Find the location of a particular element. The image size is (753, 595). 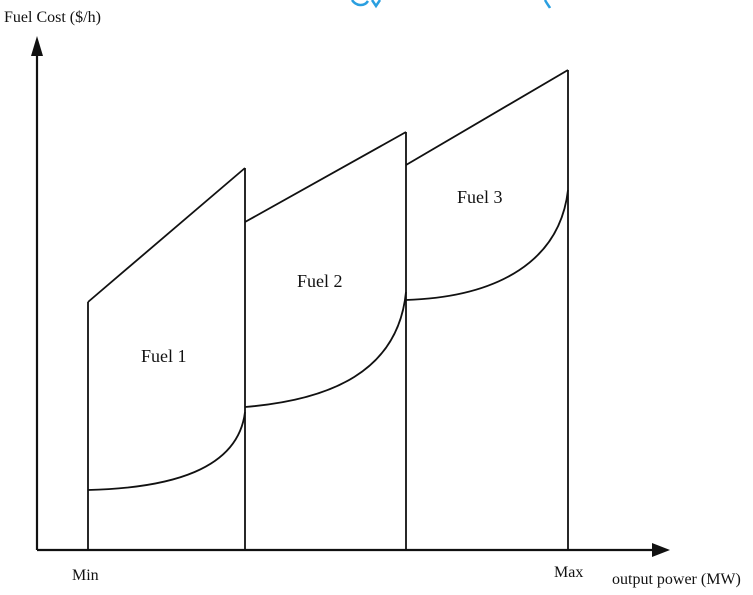

fuel-1-label: Fuel 1 is located at coordinates (164, 356).